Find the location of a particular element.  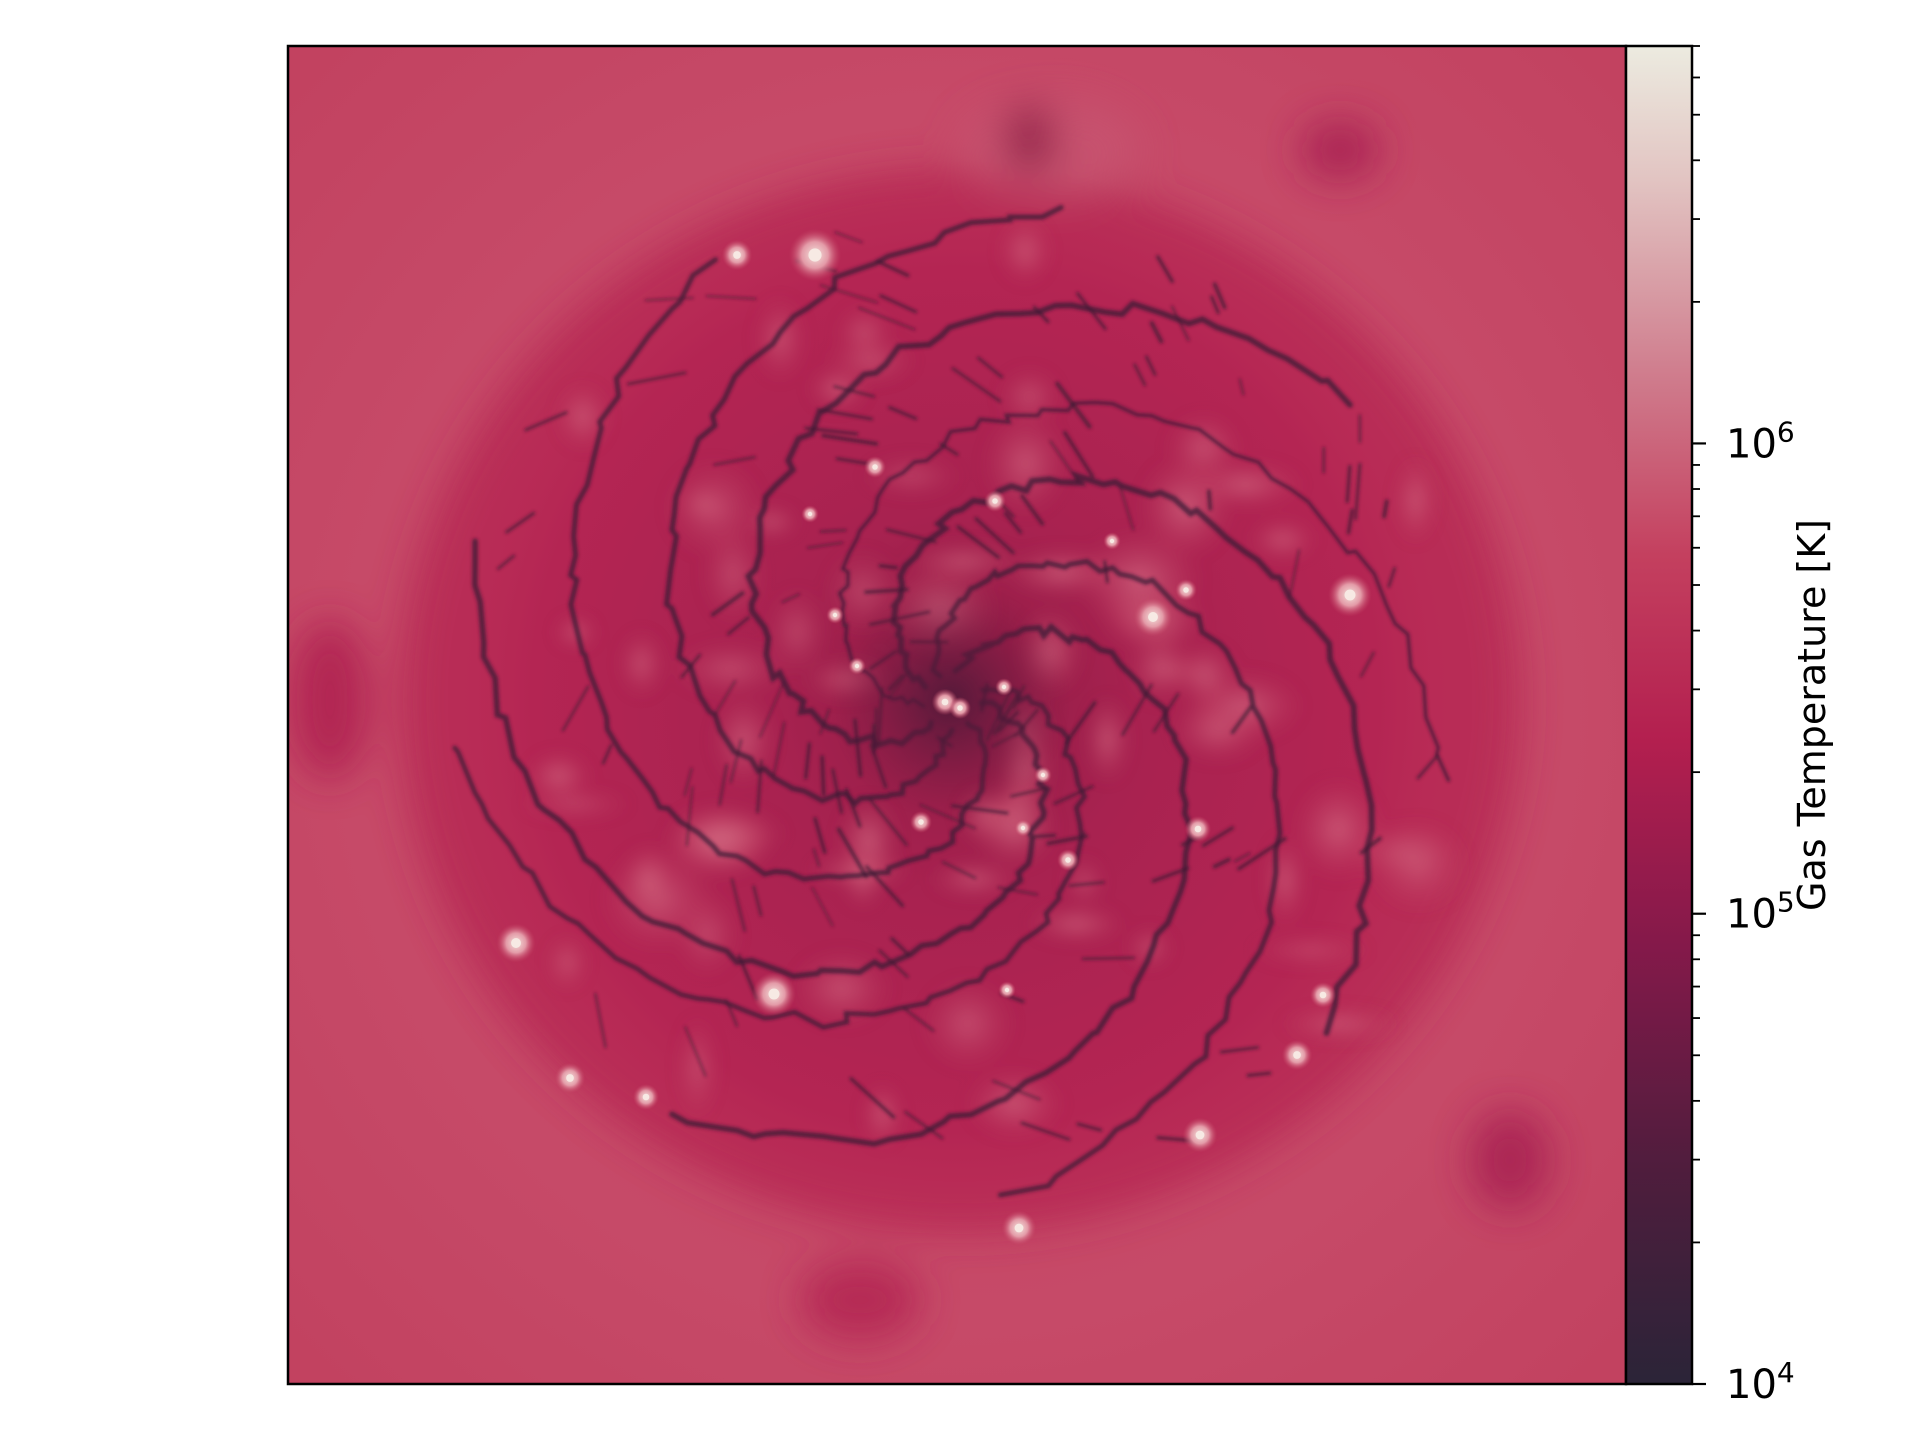

colorbar-label: Gas Temperature [K] is located at coordinates (1812, 715).